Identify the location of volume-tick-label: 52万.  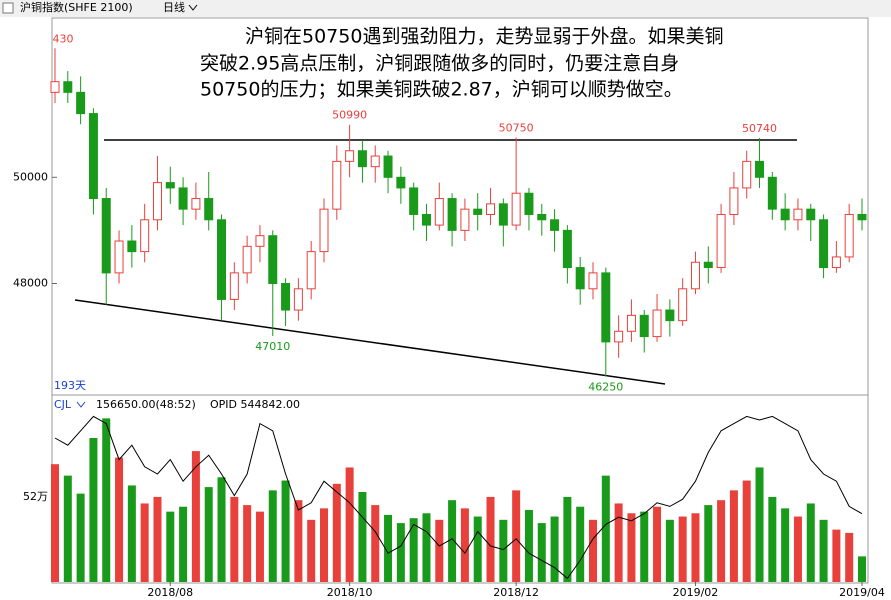
(35, 496).